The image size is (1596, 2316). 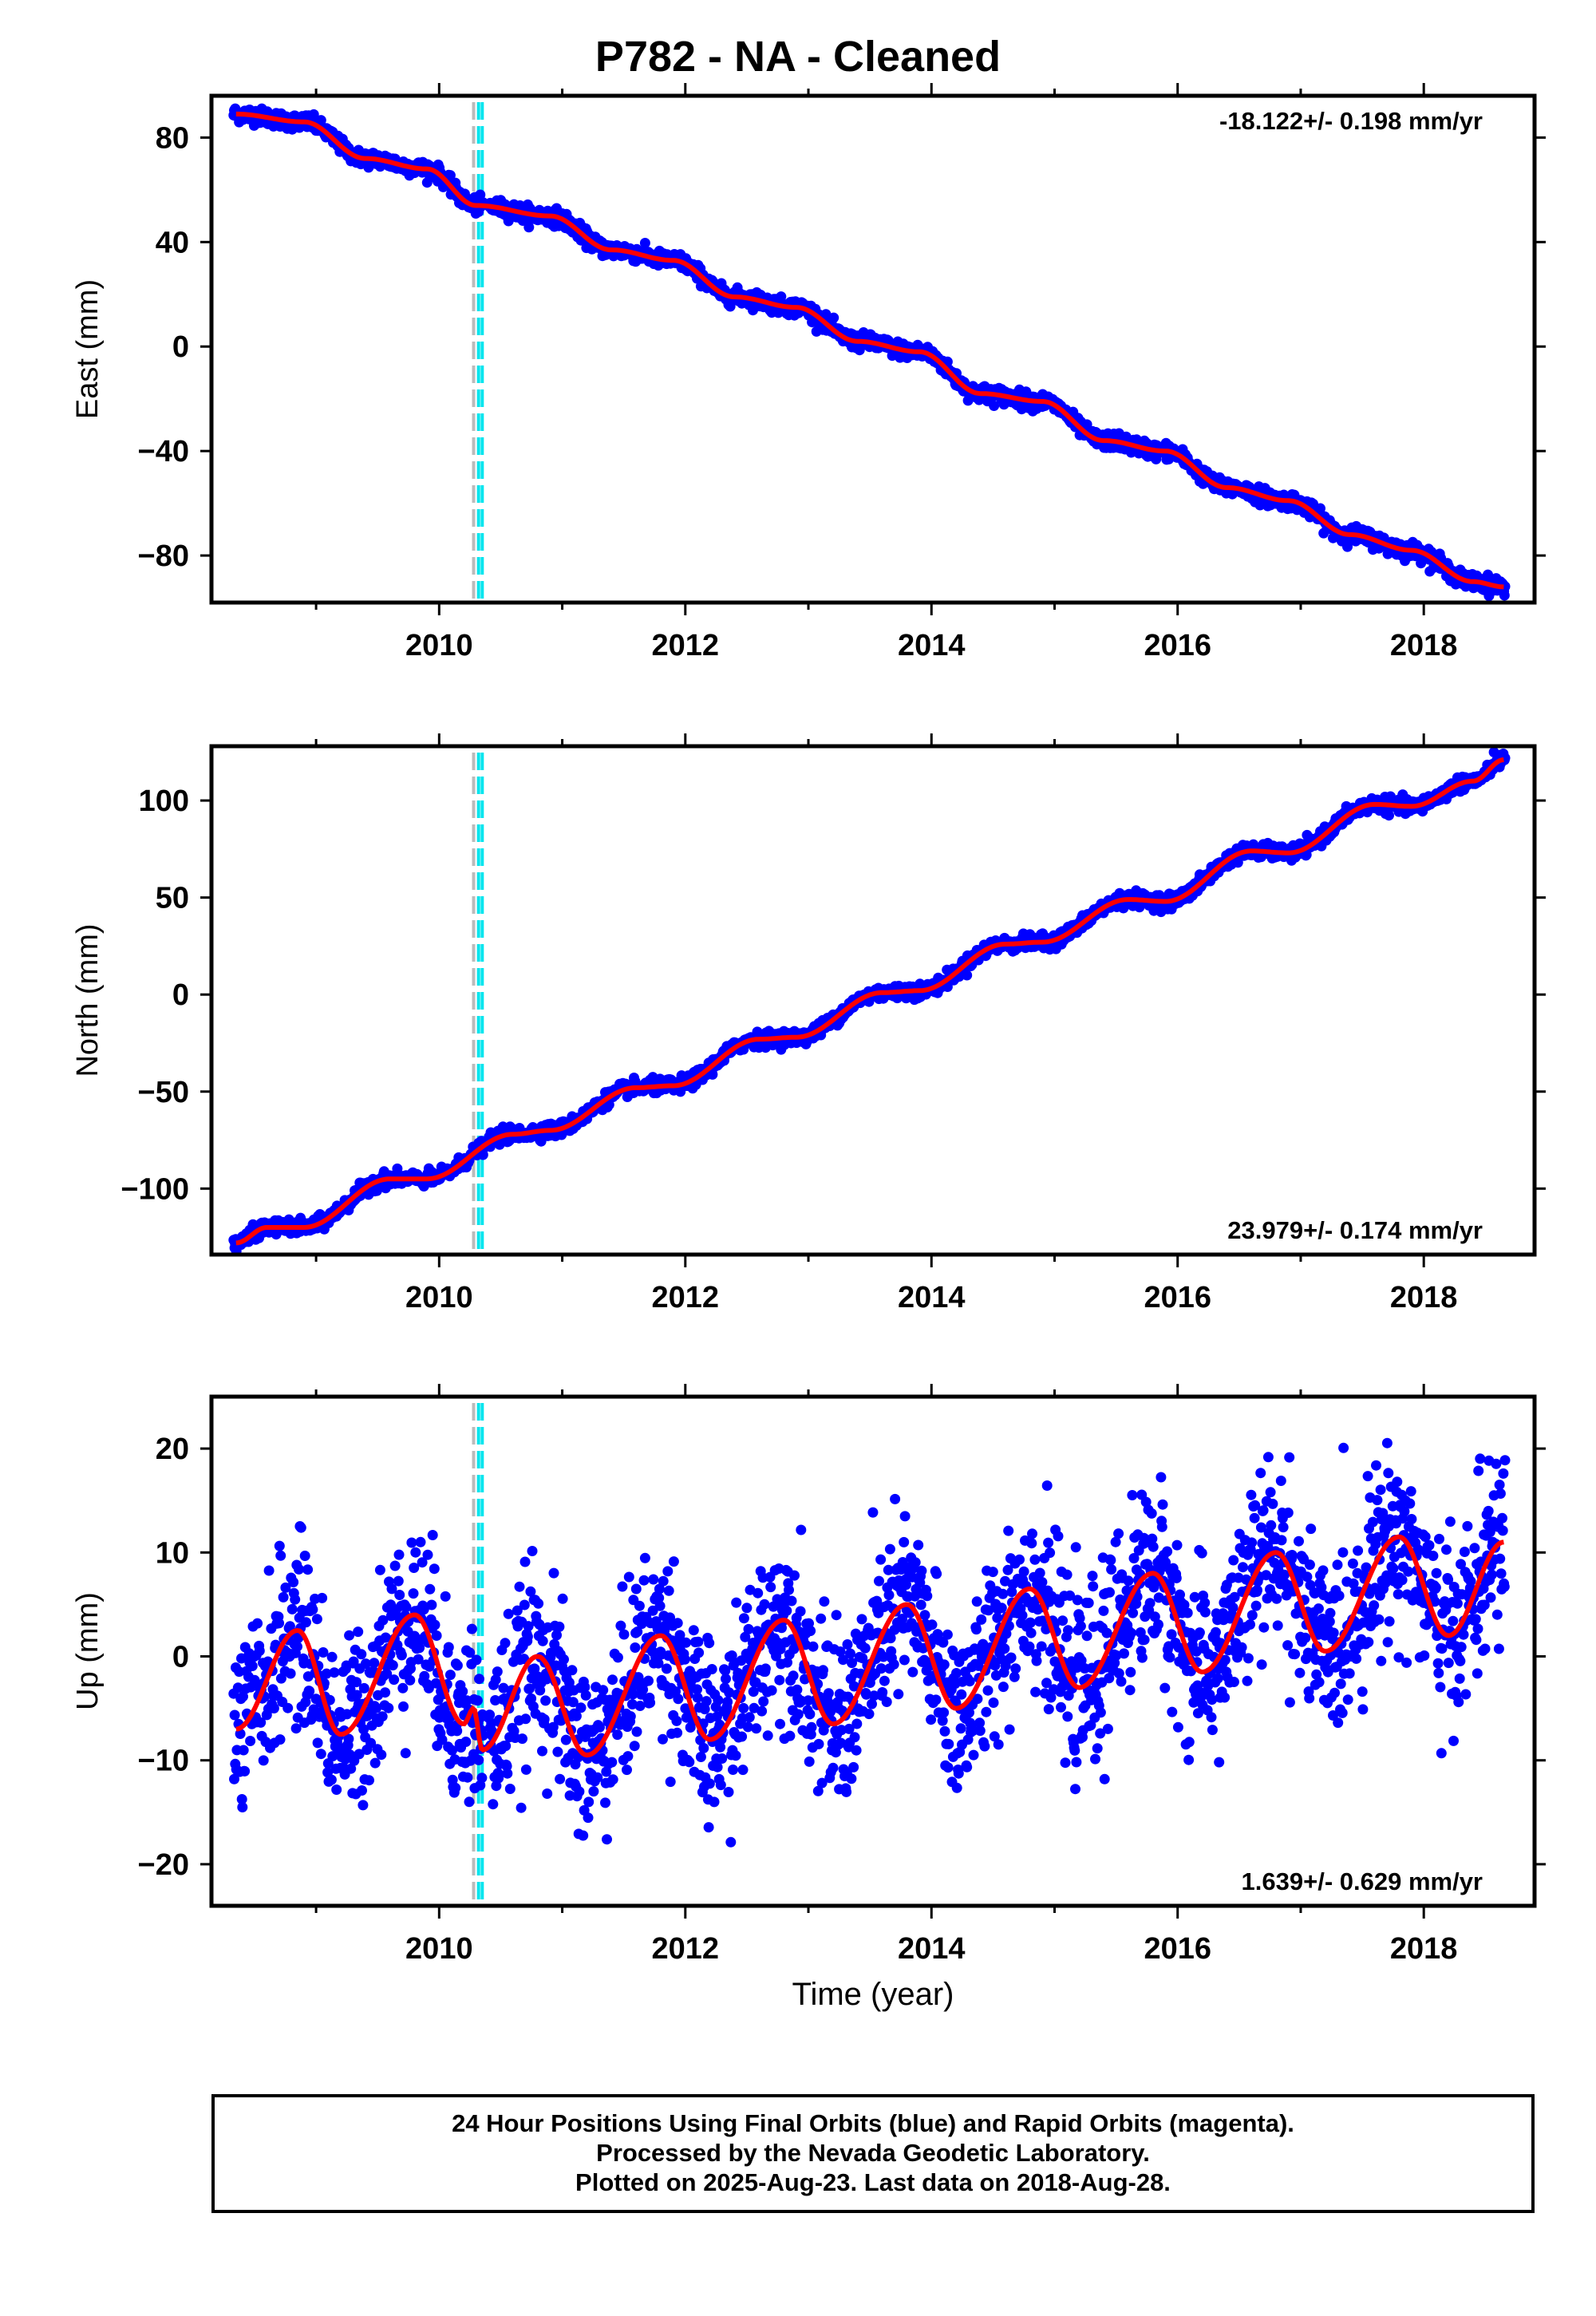 I want to click on y-axis-label: North (mm), so click(x=88, y=1000).